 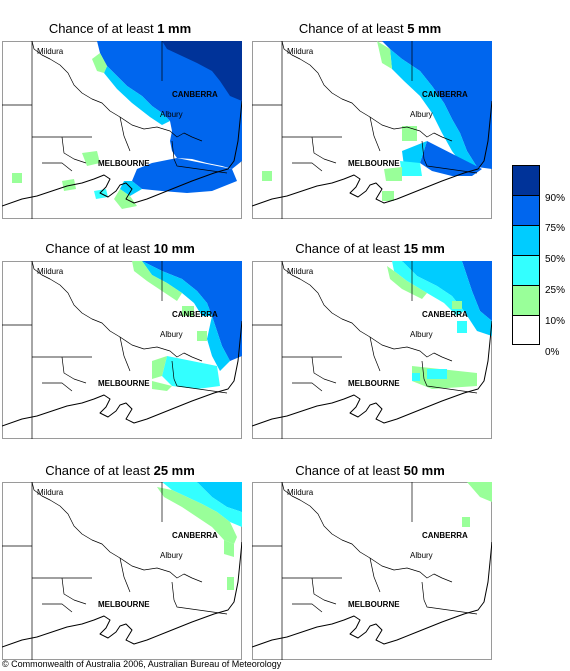 What do you see at coordinates (555, 228) in the screenshot?
I see `legend-label-75: 75%` at bounding box center [555, 228].